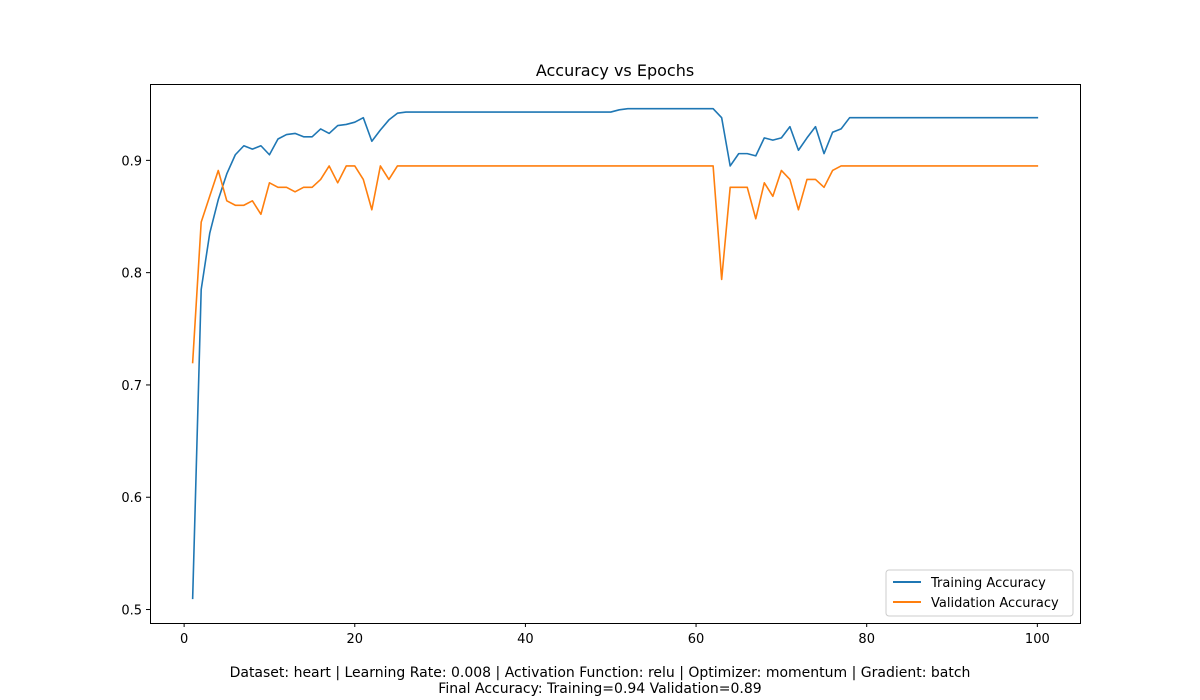 This screenshot has width=1200, height=700. I want to click on x-tick-label: 80, so click(866, 639).